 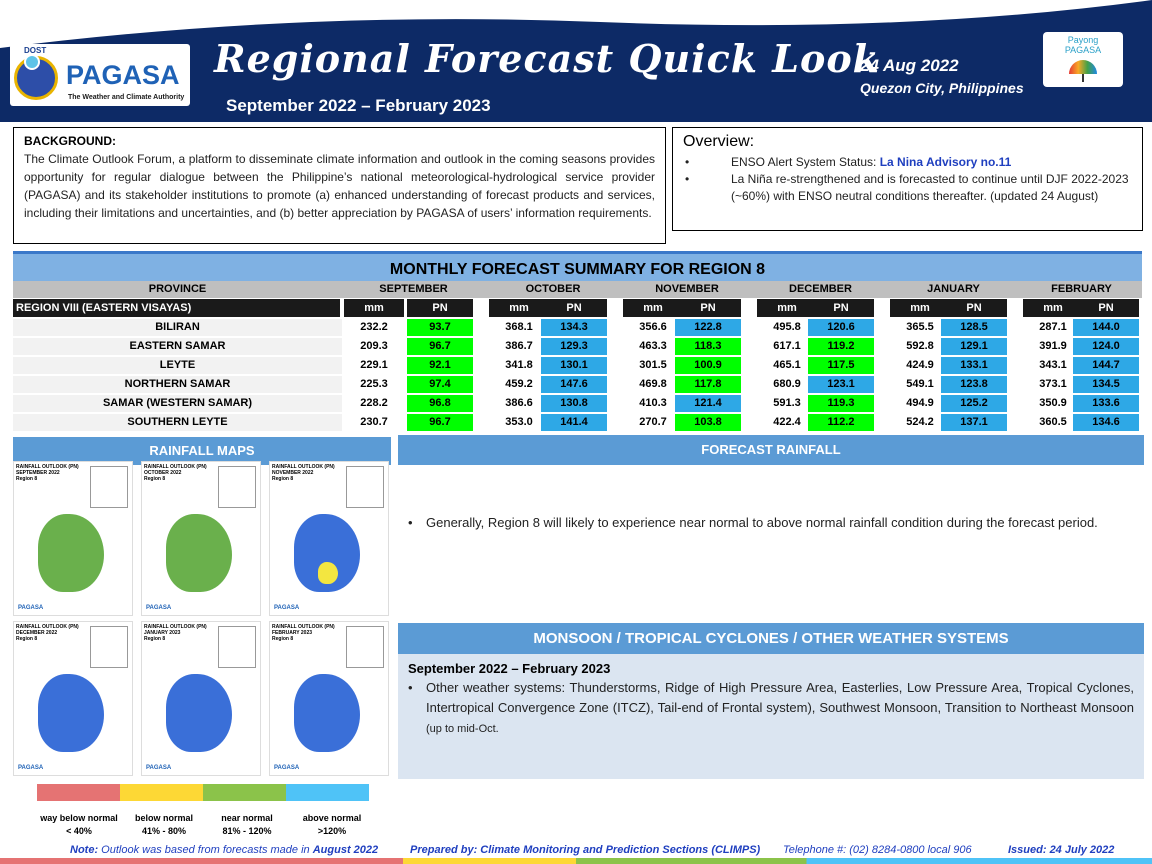 What do you see at coordinates (574, 327) in the screenshot?
I see `pn-value: 134.3` at bounding box center [574, 327].